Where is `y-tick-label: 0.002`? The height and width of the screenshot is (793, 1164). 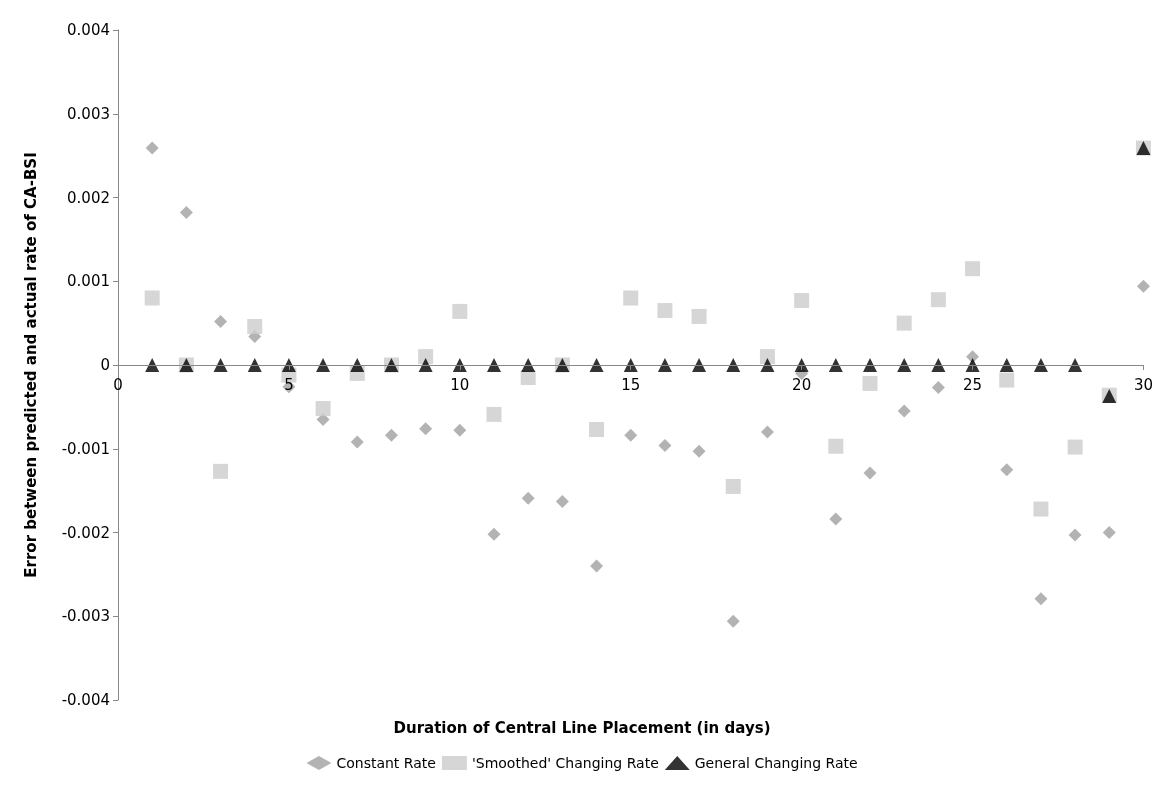 y-tick-label: 0.002 is located at coordinates (88, 197).